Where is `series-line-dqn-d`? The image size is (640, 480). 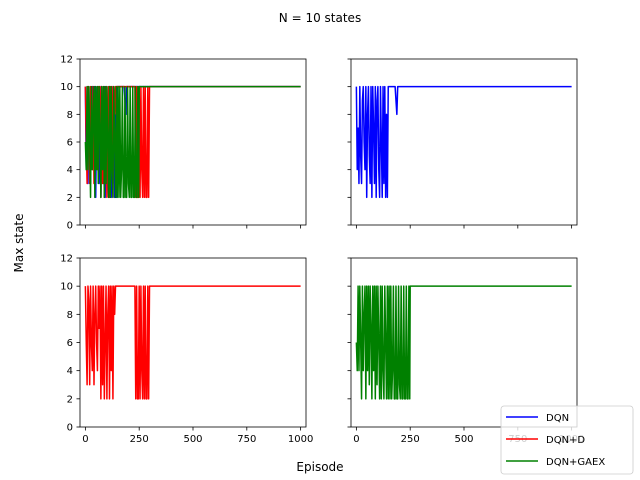
series-line-dqn-d is located at coordinates (192, 342).